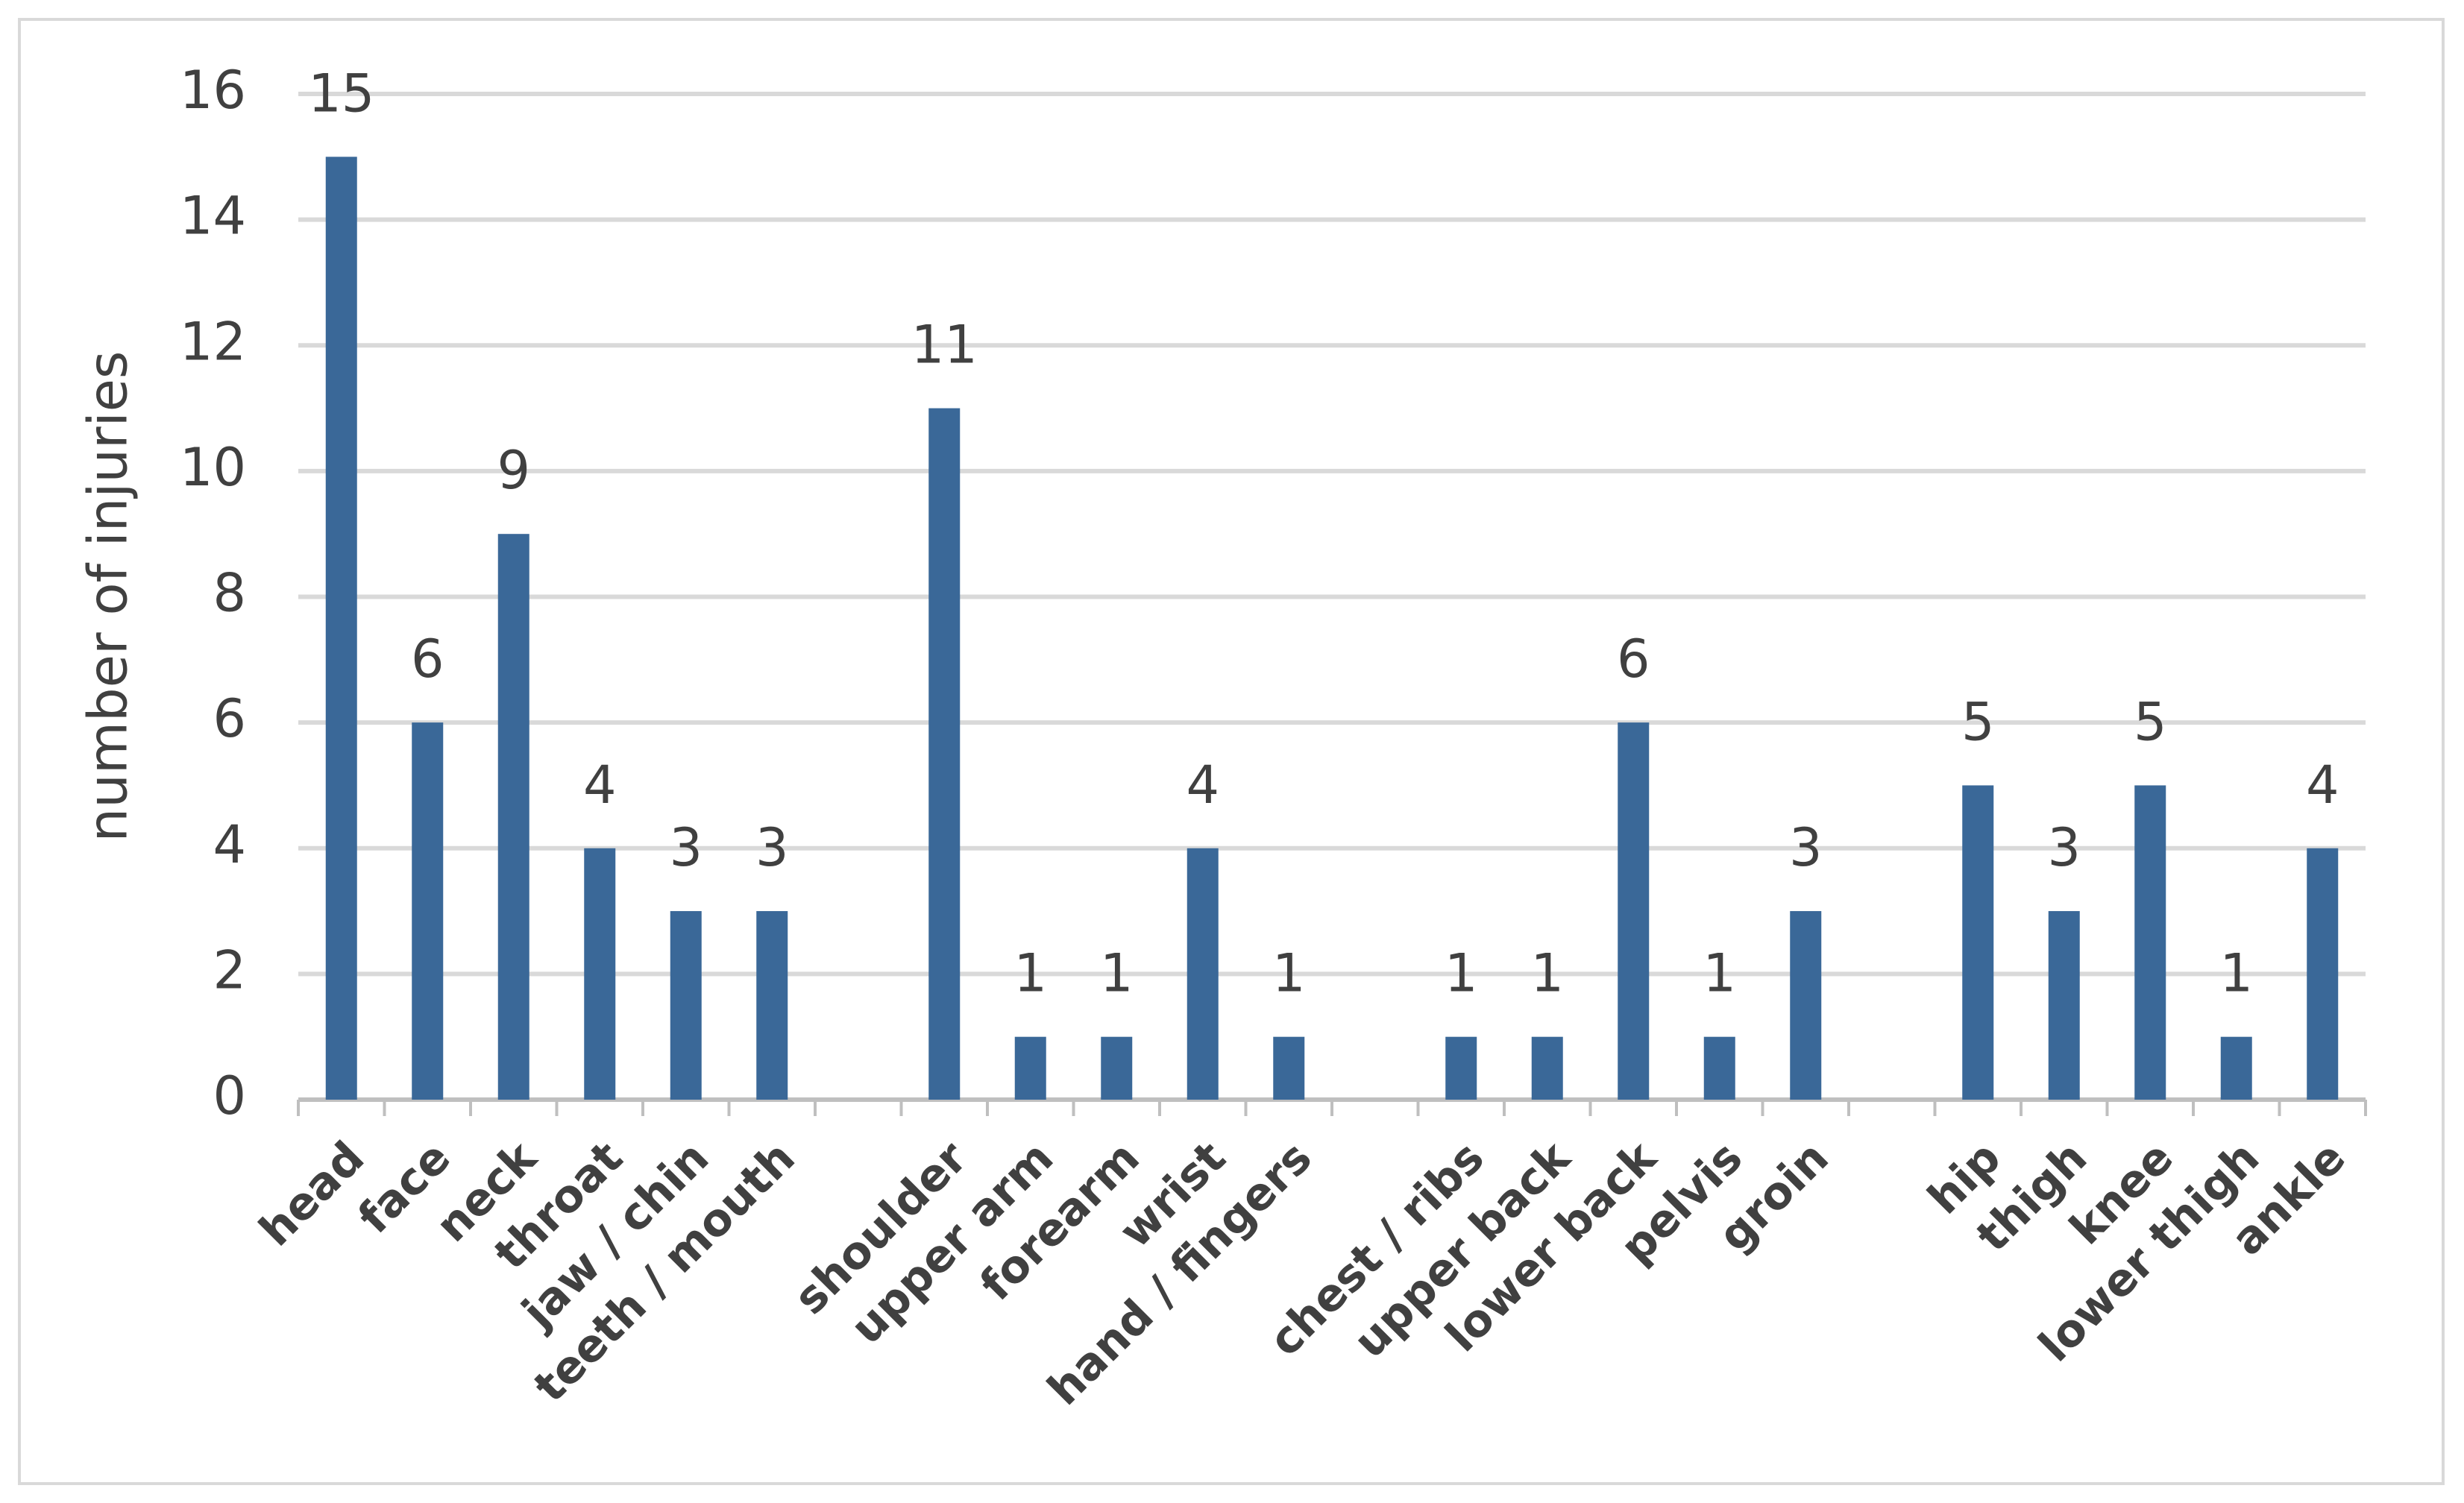 The image size is (2464, 1503). I want to click on y-tick-label: 6, so click(229, 718).